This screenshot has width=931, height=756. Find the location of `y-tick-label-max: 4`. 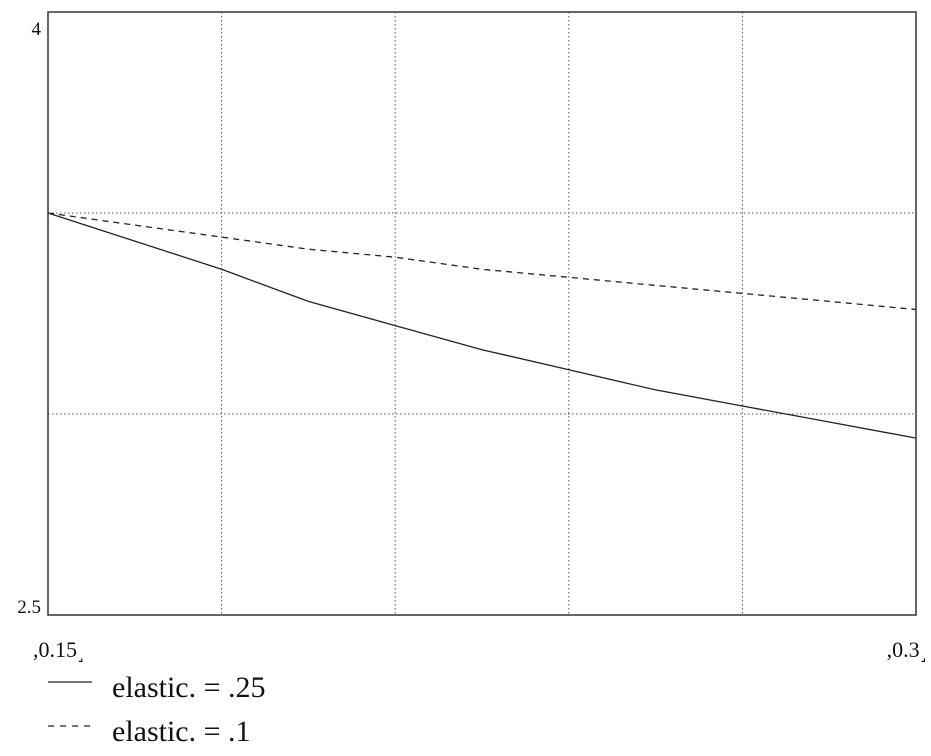

y-tick-label-max: 4 is located at coordinates (37, 29).